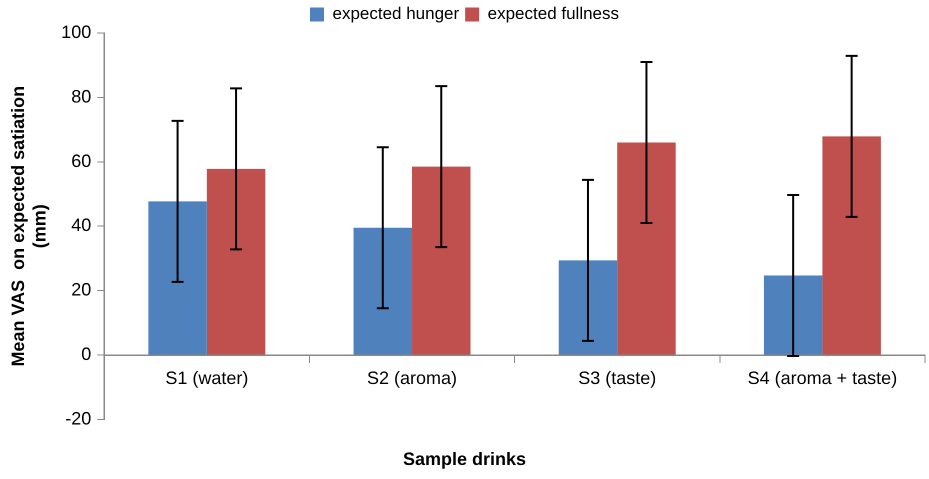 The height and width of the screenshot is (479, 929). Describe the element at coordinates (81, 225) in the screenshot. I see `y-tick-label: 40` at that location.